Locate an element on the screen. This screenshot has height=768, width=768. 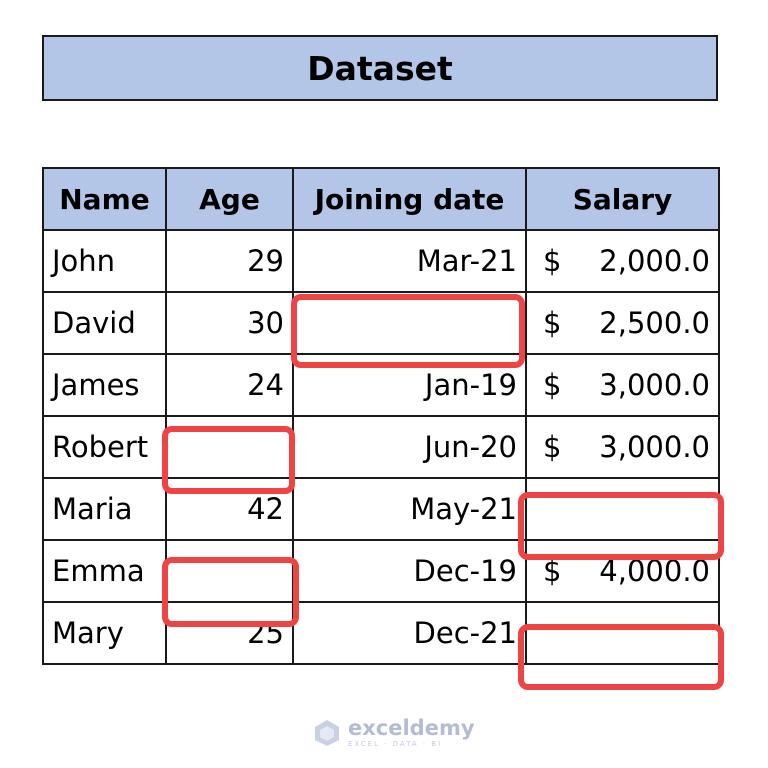
blank-cell-highlight-joining-date-david is located at coordinates (408, 331).